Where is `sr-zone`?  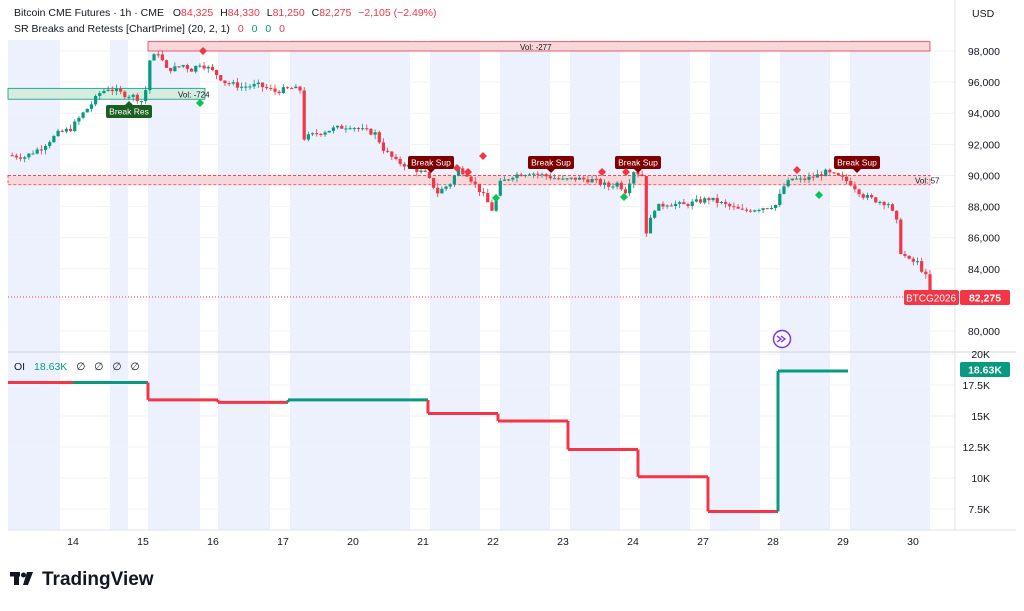 sr-zone is located at coordinates (469, 180).